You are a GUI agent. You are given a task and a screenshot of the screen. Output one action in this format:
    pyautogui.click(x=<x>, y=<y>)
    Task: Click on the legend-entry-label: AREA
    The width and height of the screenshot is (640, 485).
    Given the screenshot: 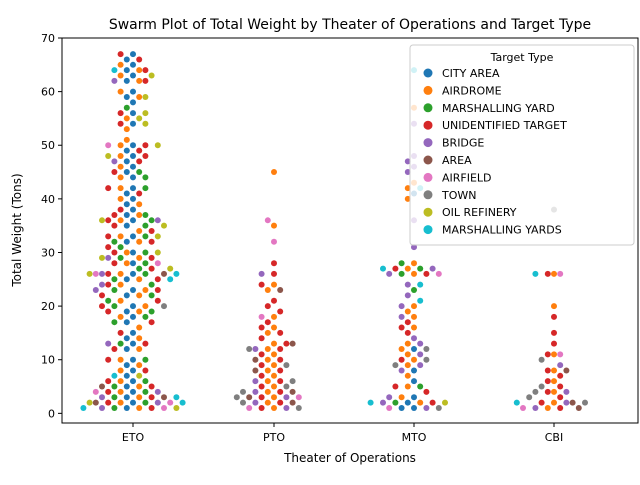 What is the action you would take?
    pyautogui.click(x=457, y=160)
    